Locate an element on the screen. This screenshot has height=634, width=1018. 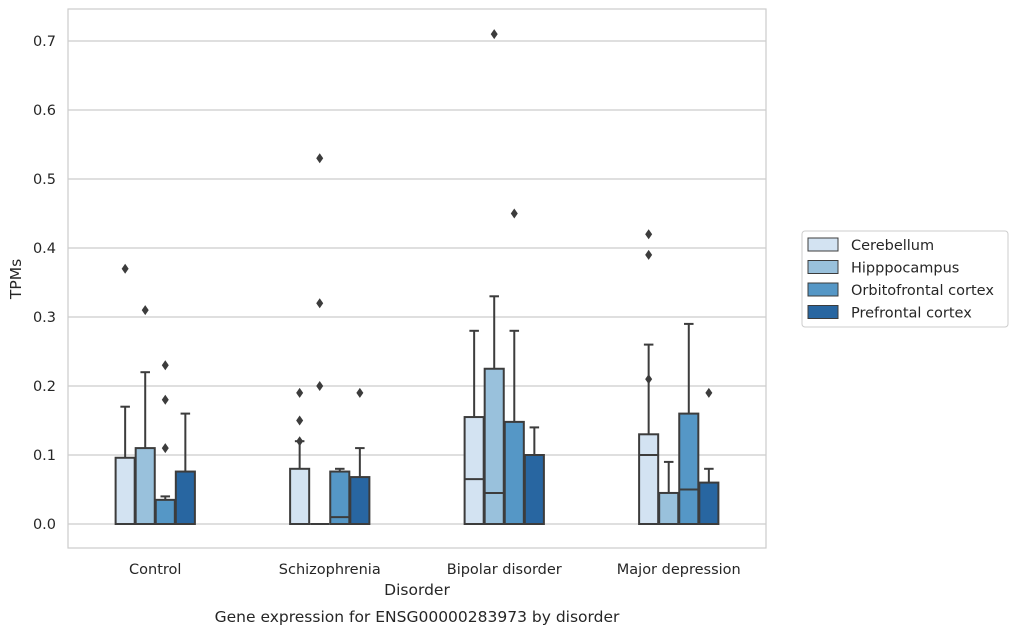
y-tick-label: 0.0 is located at coordinates (44, 525).